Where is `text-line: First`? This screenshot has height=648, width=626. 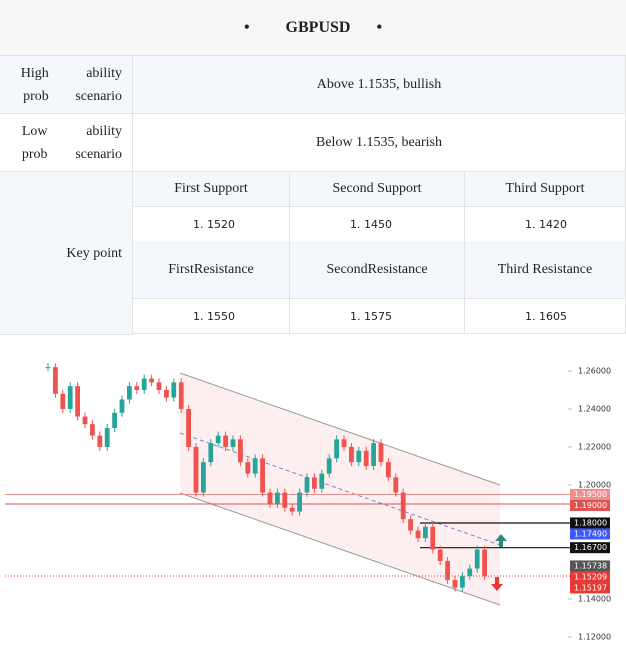 text-line: First is located at coordinates (181, 269).